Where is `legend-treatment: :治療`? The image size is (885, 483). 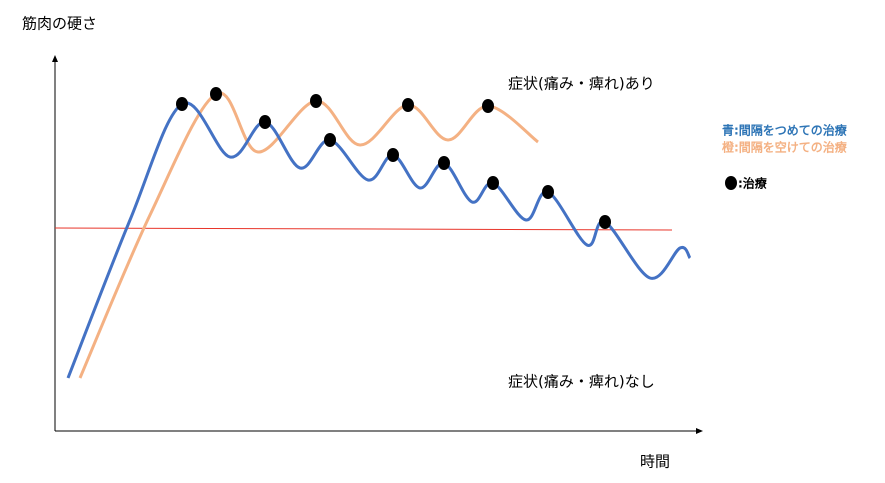
legend-treatment: :治療 is located at coordinates (752, 183).